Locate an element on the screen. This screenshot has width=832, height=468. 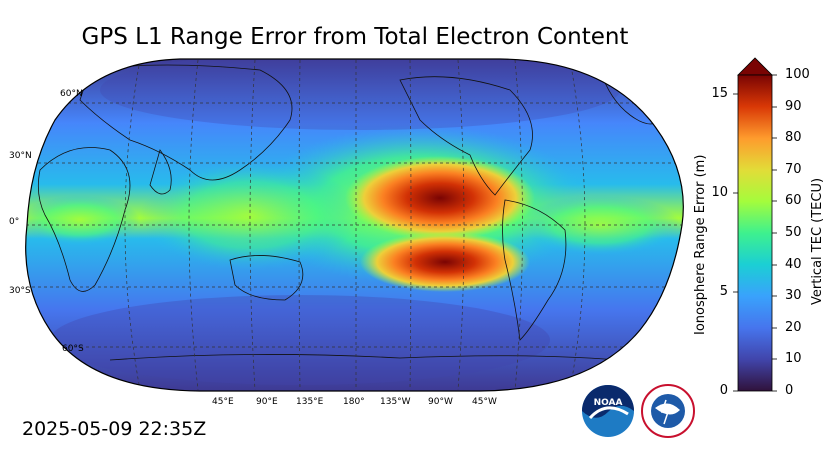
colorbar-gradient is located at coordinates (755, 233).